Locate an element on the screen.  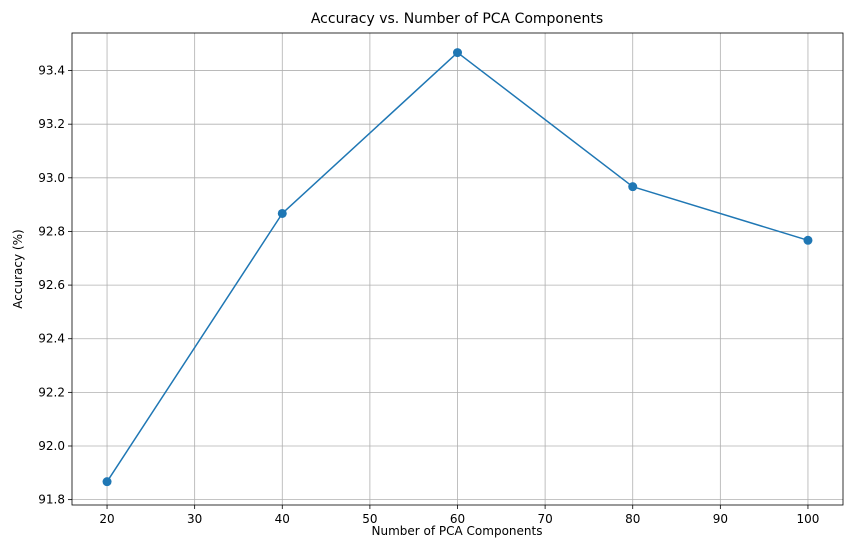
y-tick-label: 92.6 is located at coordinates (51, 285).